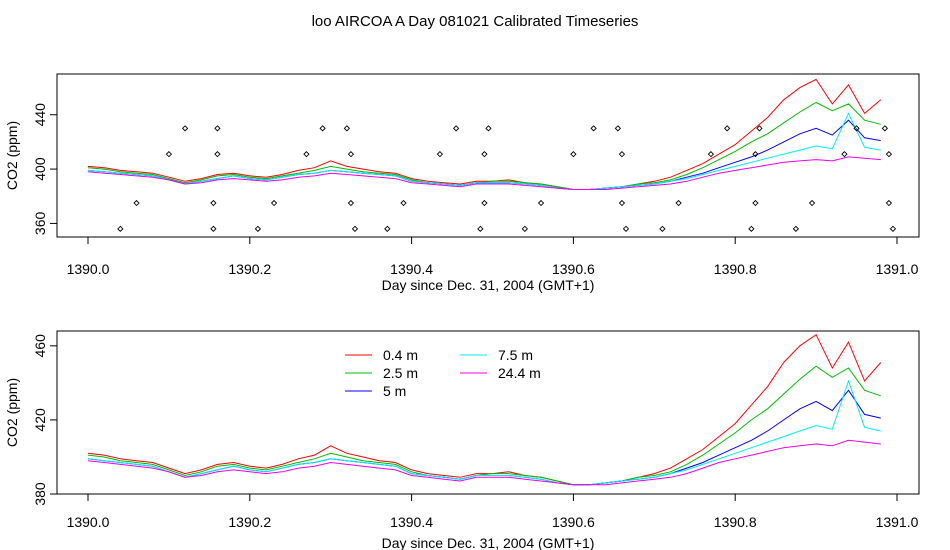 This screenshot has height=550, width=950. I want to click on y-tick-label: 380, so click(40, 494).